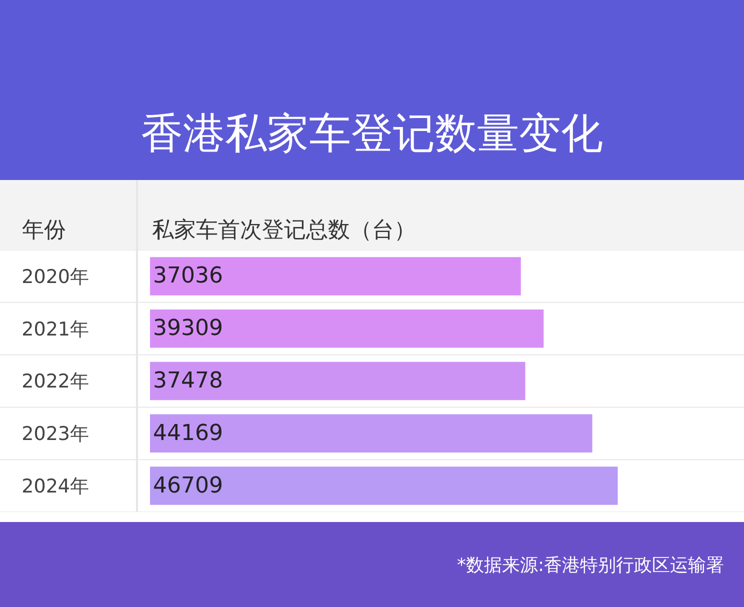  I want to click on y-tick-label: 2021年, so click(55, 329).